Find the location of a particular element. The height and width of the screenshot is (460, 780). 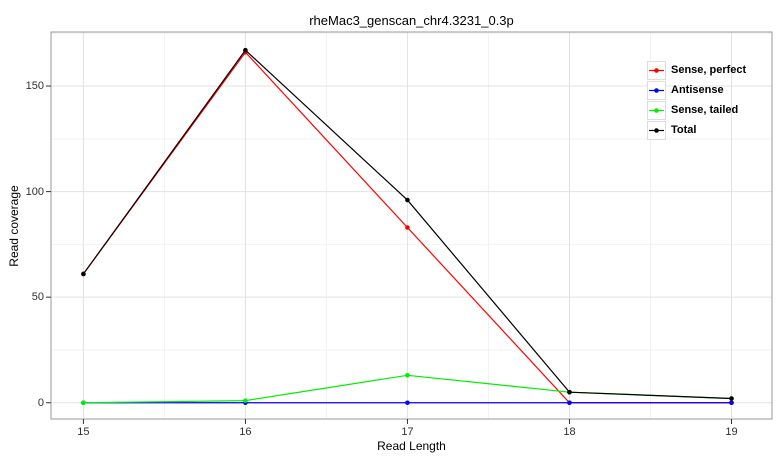

legend-label: Total is located at coordinates (684, 130).